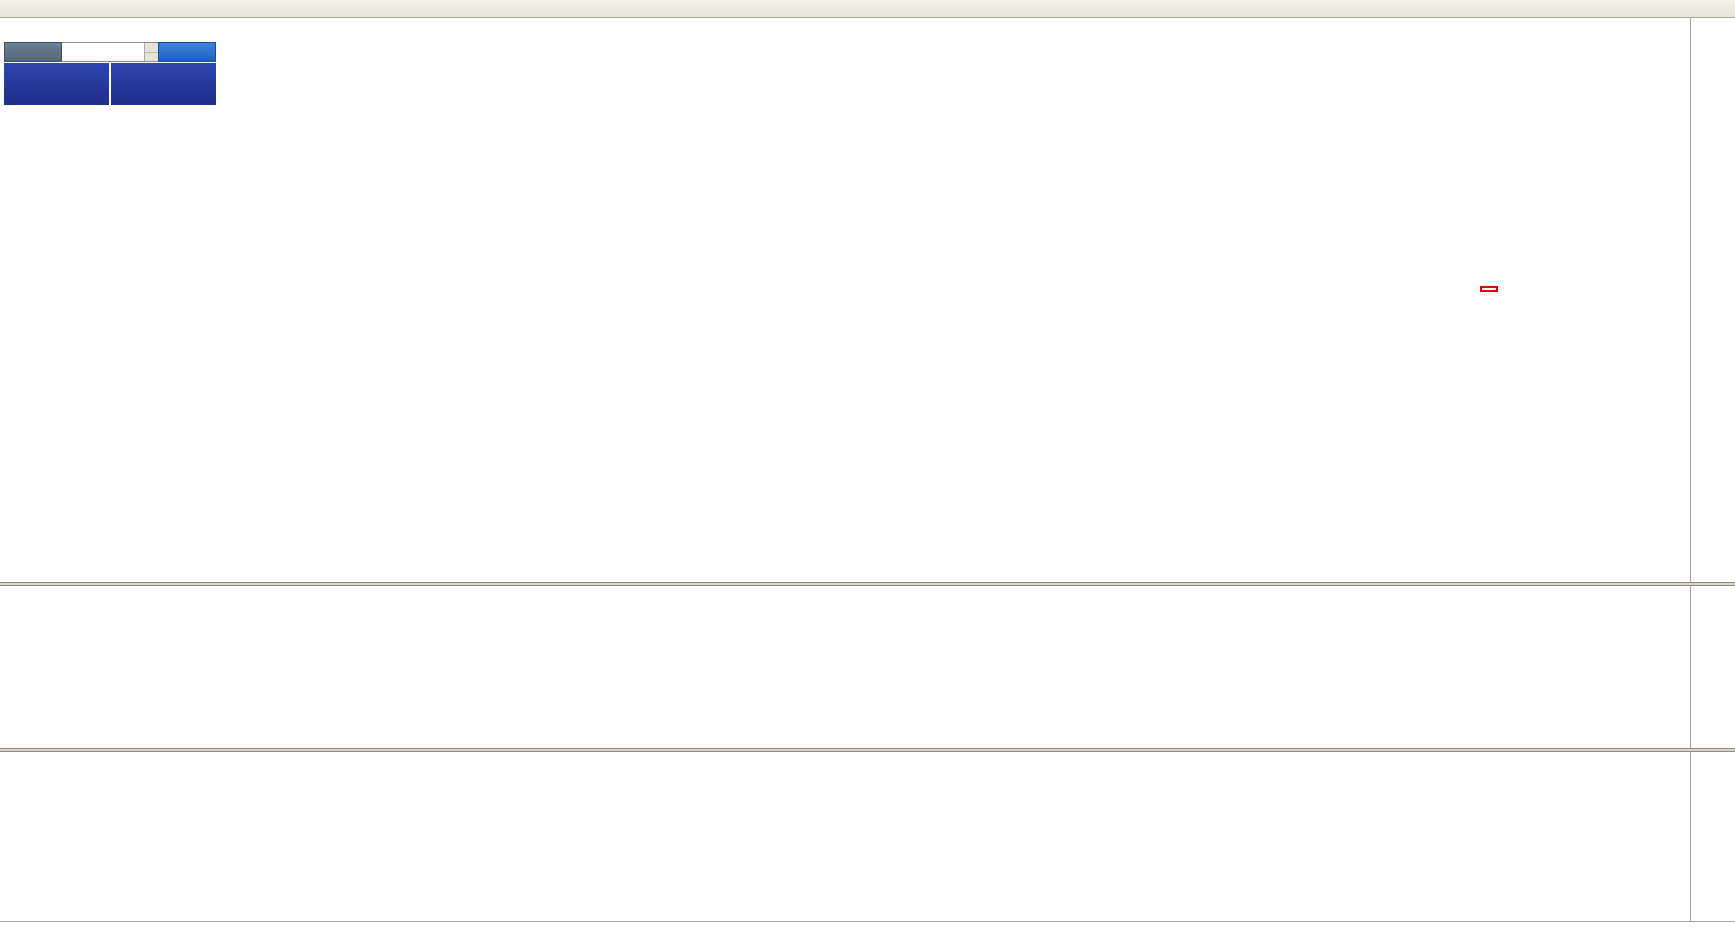 The image size is (1735, 942). I want to click on volume-input, so click(103, 52).